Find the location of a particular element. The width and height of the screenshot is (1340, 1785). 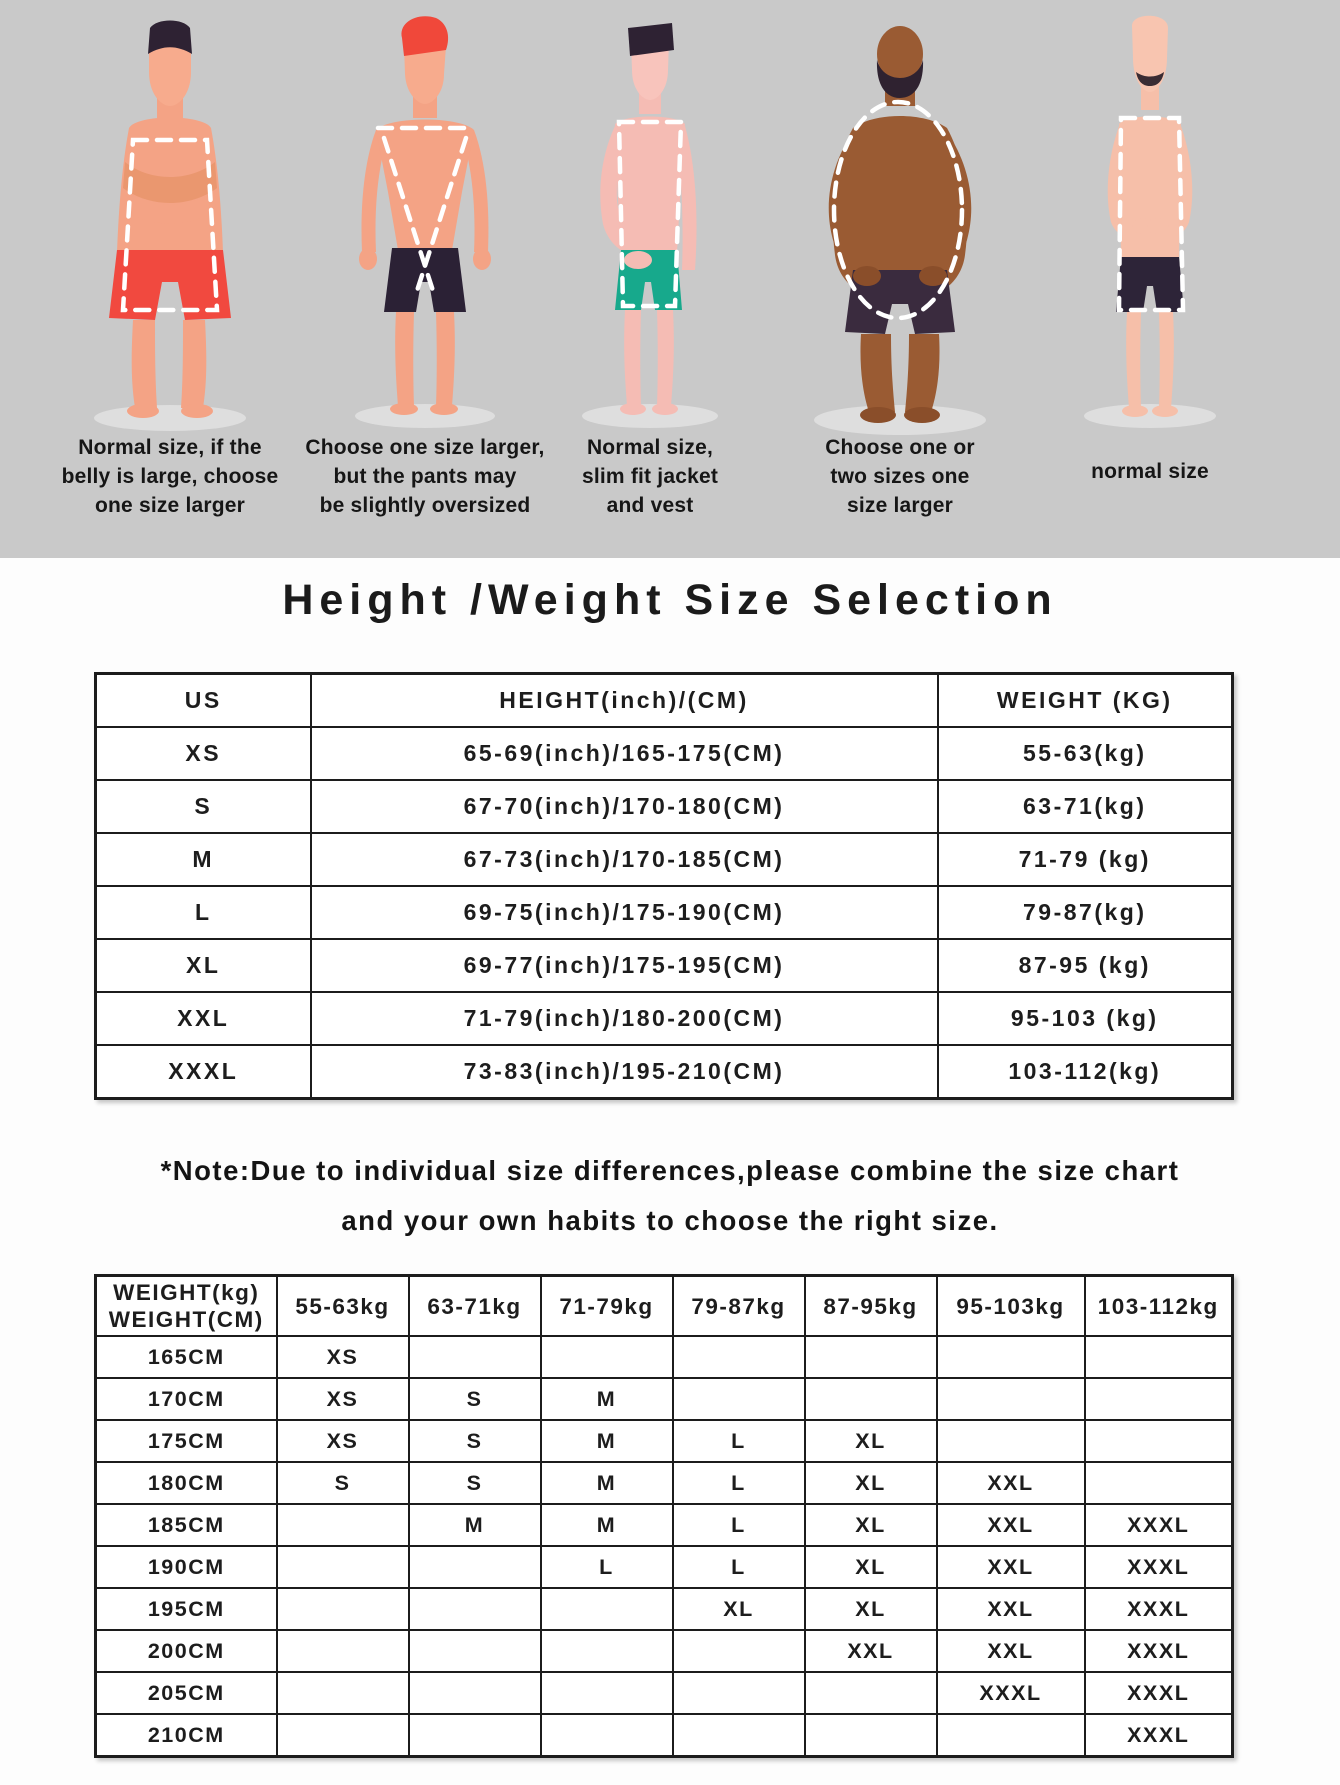

slim-man-illustration is located at coordinates (650, 225).